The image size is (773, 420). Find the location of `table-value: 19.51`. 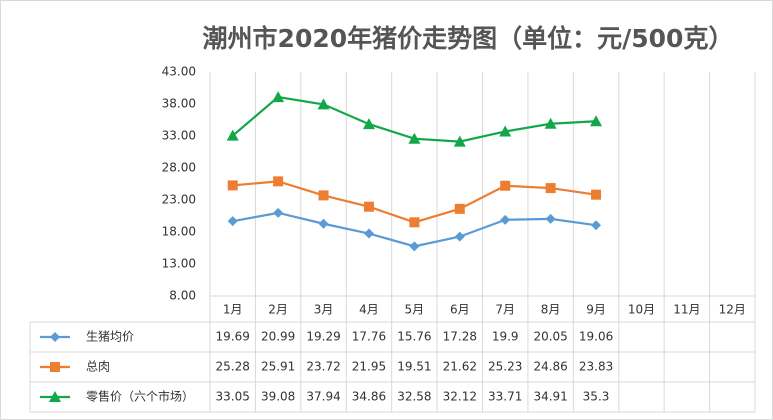

table-value: 19.51 is located at coordinates (414, 367).